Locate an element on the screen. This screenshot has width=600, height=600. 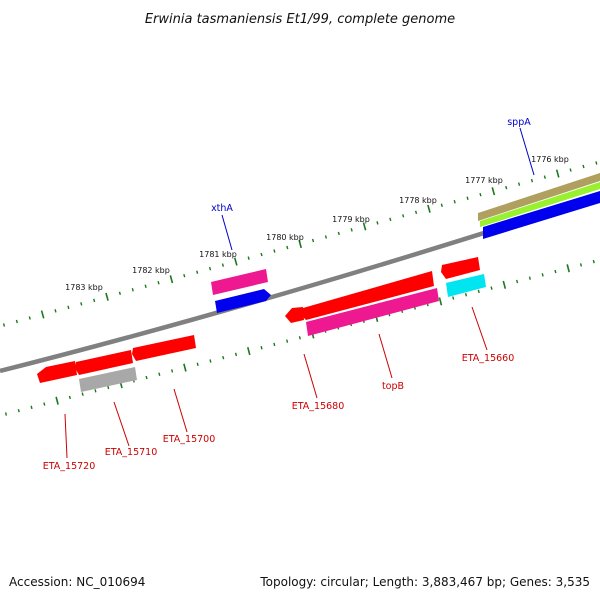
feature-lime is located at coordinates (540, 204).